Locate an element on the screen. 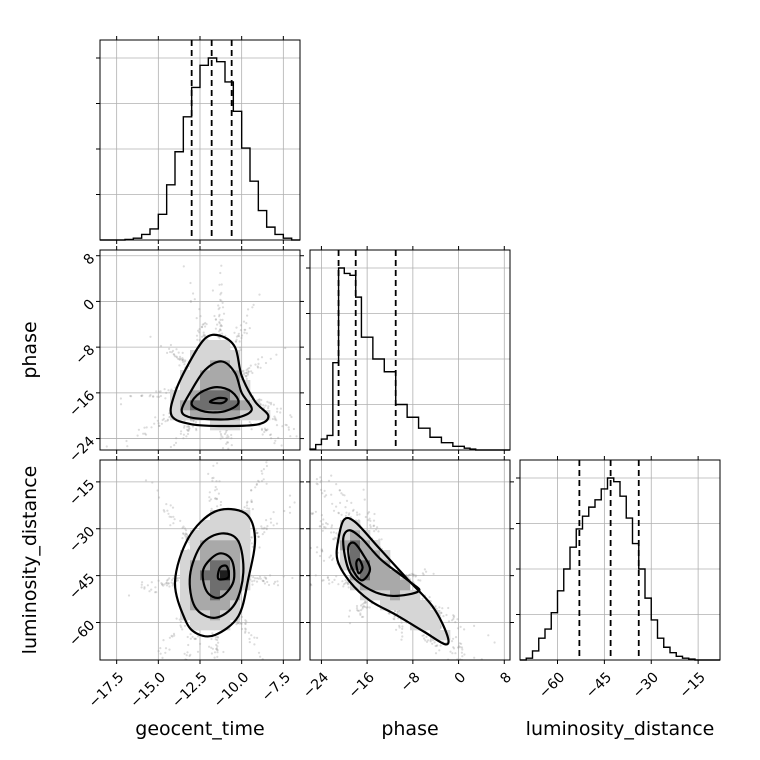 The width and height of the screenshot is (760, 760). y-tick-label-phase: −24 is located at coordinates (82, 449).